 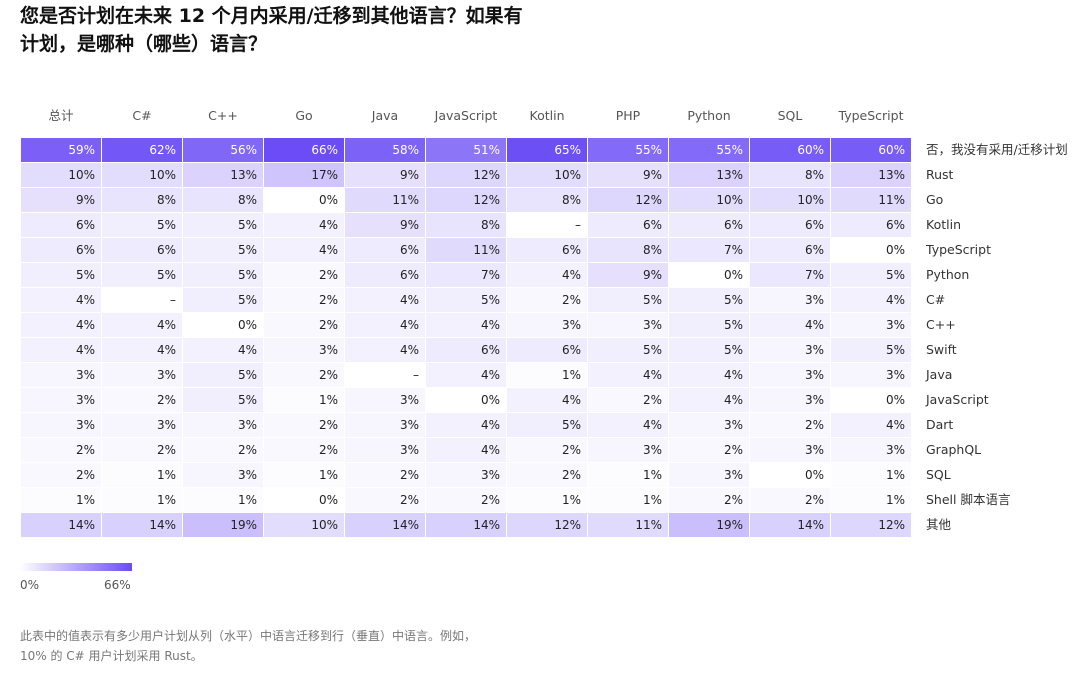 I want to click on heatmap-cell: 17%, so click(x=304, y=175).